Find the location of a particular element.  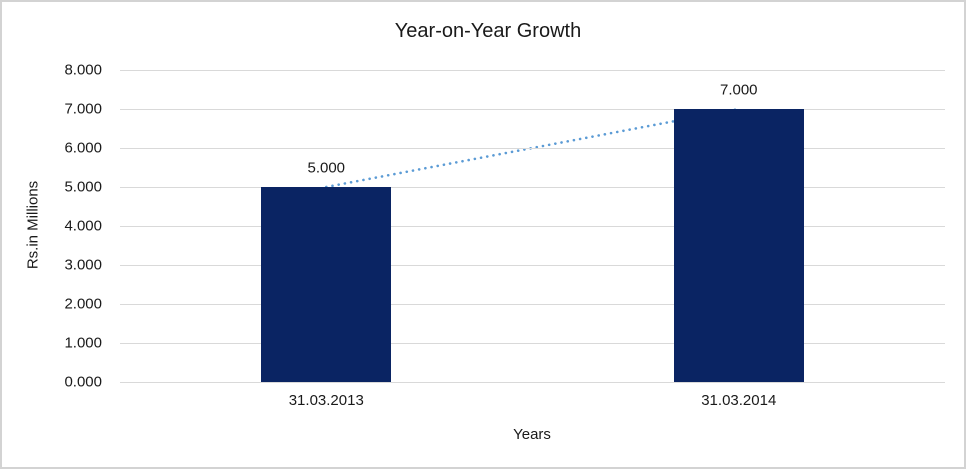

y-axis-tick-label: 1.000 is located at coordinates (83, 343).